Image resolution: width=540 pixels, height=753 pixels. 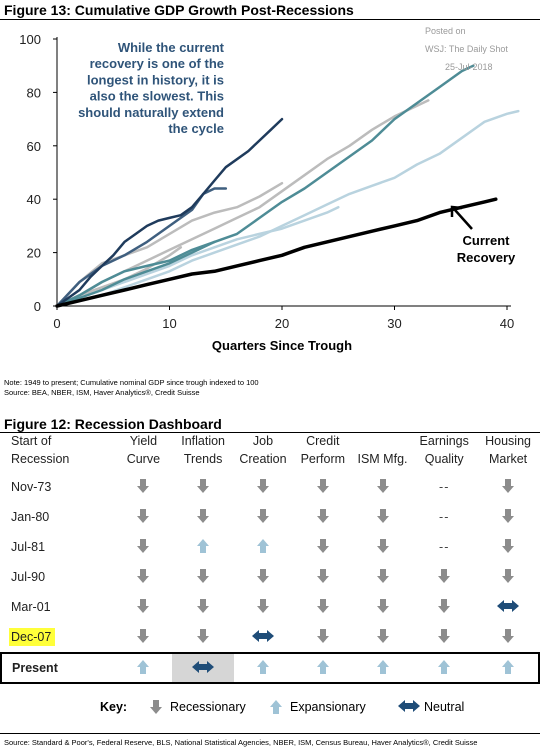 What do you see at coordinates (157, 96) in the screenshot?
I see `annotation-line: also the slowest. This` at bounding box center [157, 96].